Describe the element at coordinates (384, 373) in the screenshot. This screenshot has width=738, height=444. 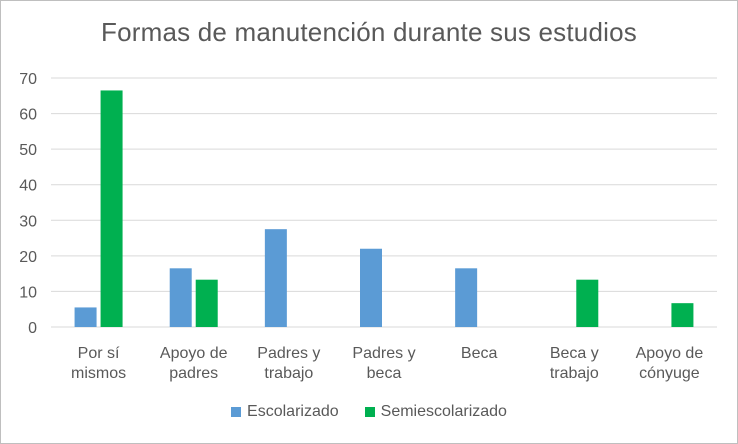
I see `x-tick-label-line: beca` at that location.